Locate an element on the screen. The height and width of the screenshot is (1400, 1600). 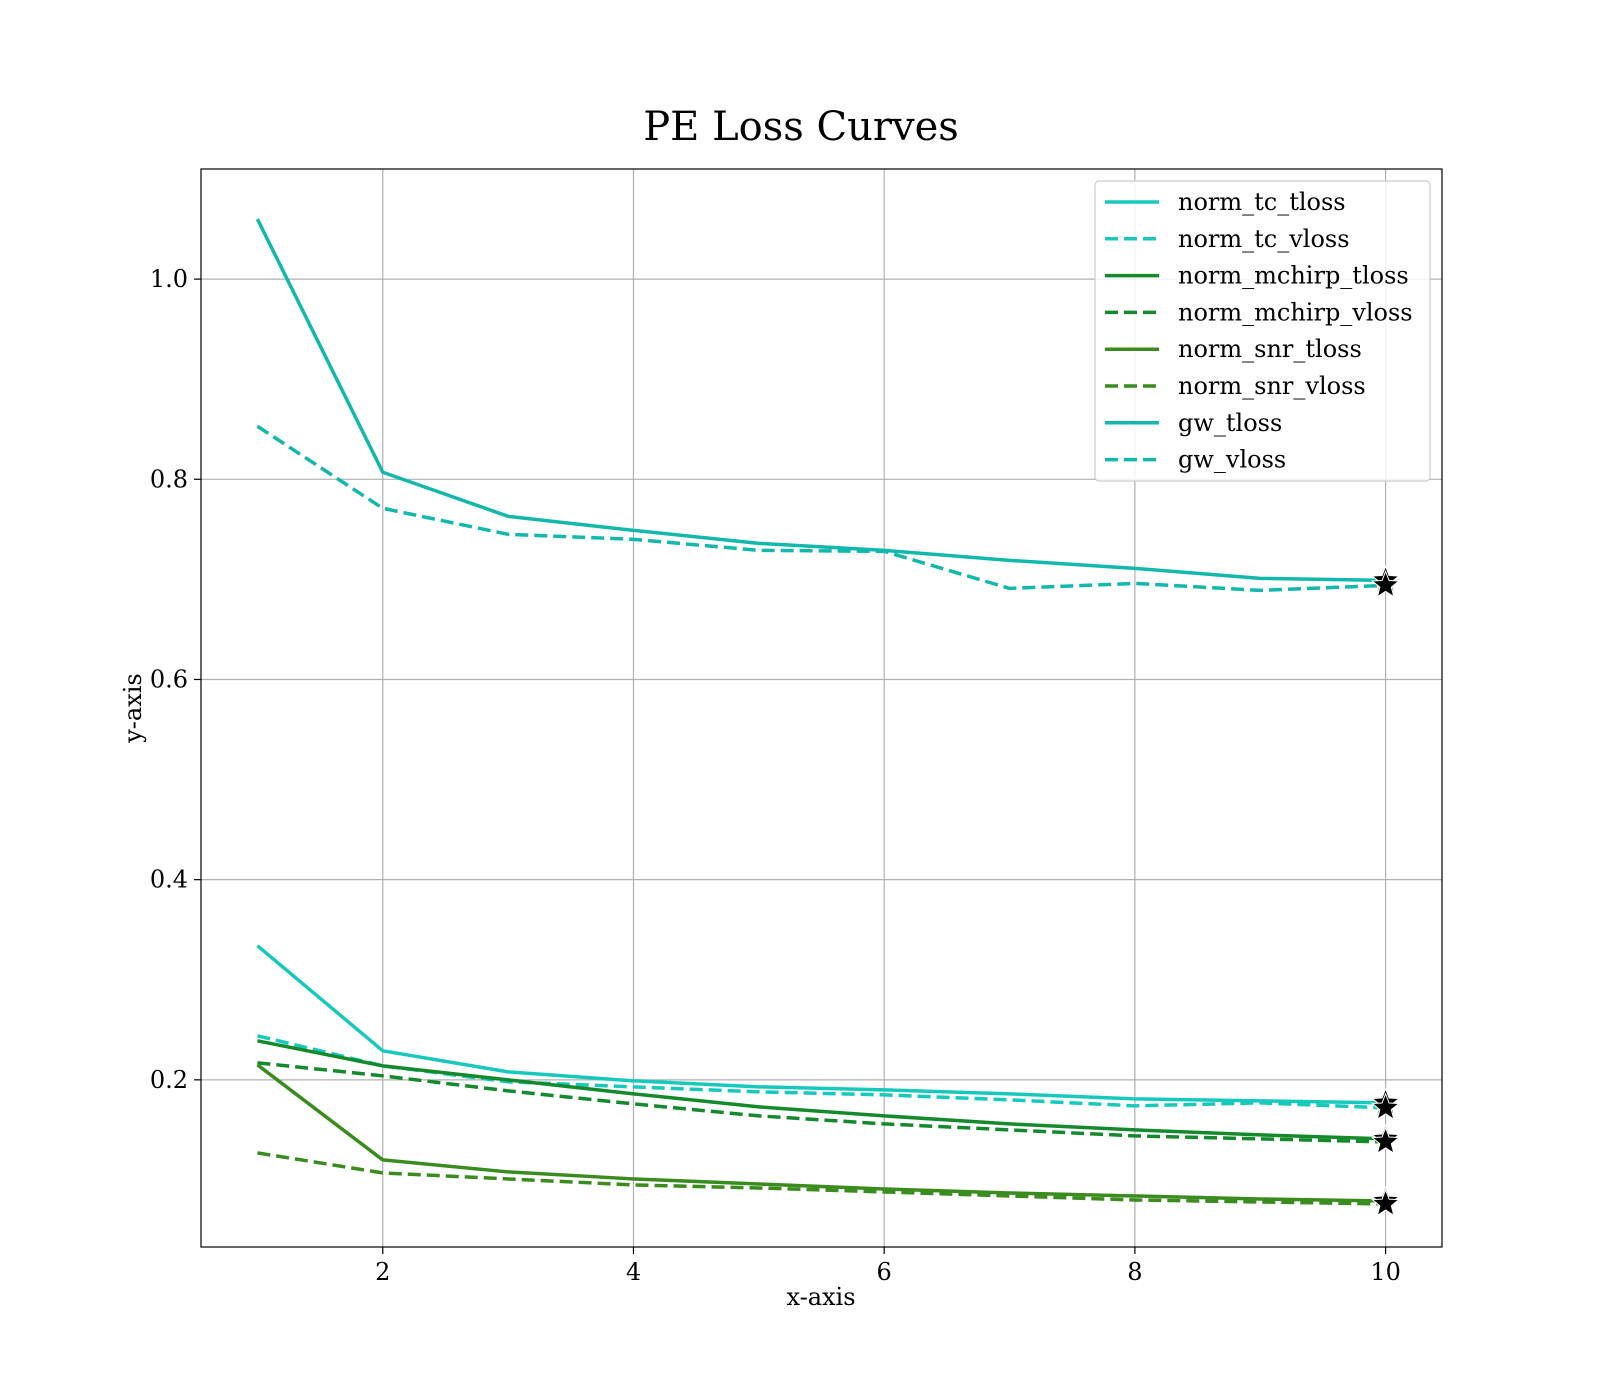
y-tick-label: 0.6 is located at coordinates (169, 679).